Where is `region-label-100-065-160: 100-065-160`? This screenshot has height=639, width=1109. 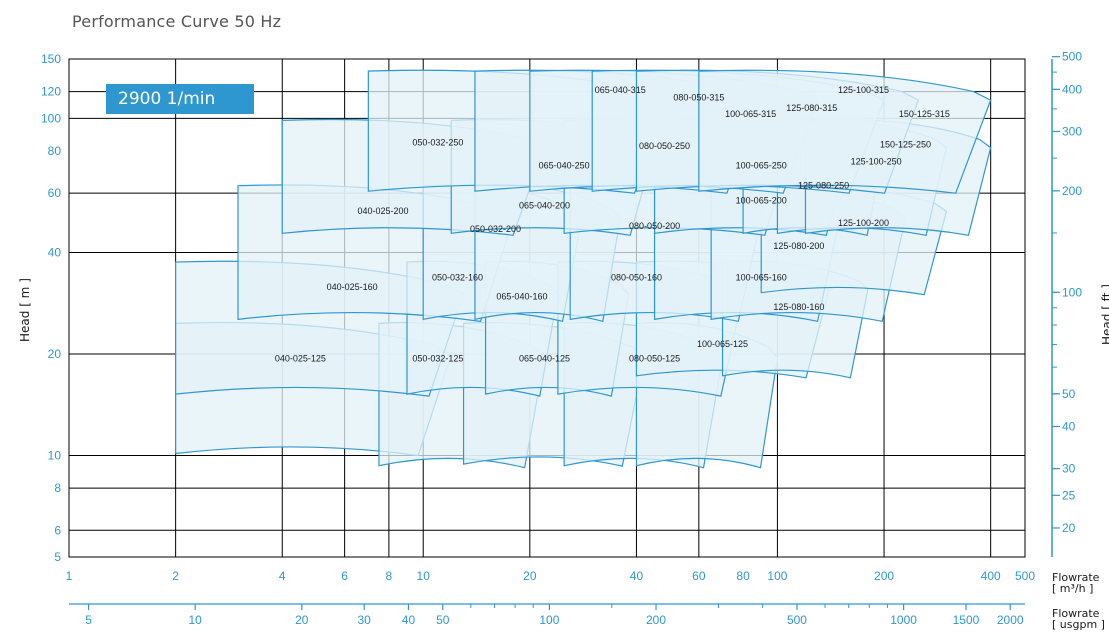 region-label-100-065-160: 100-065-160 is located at coordinates (761, 278).